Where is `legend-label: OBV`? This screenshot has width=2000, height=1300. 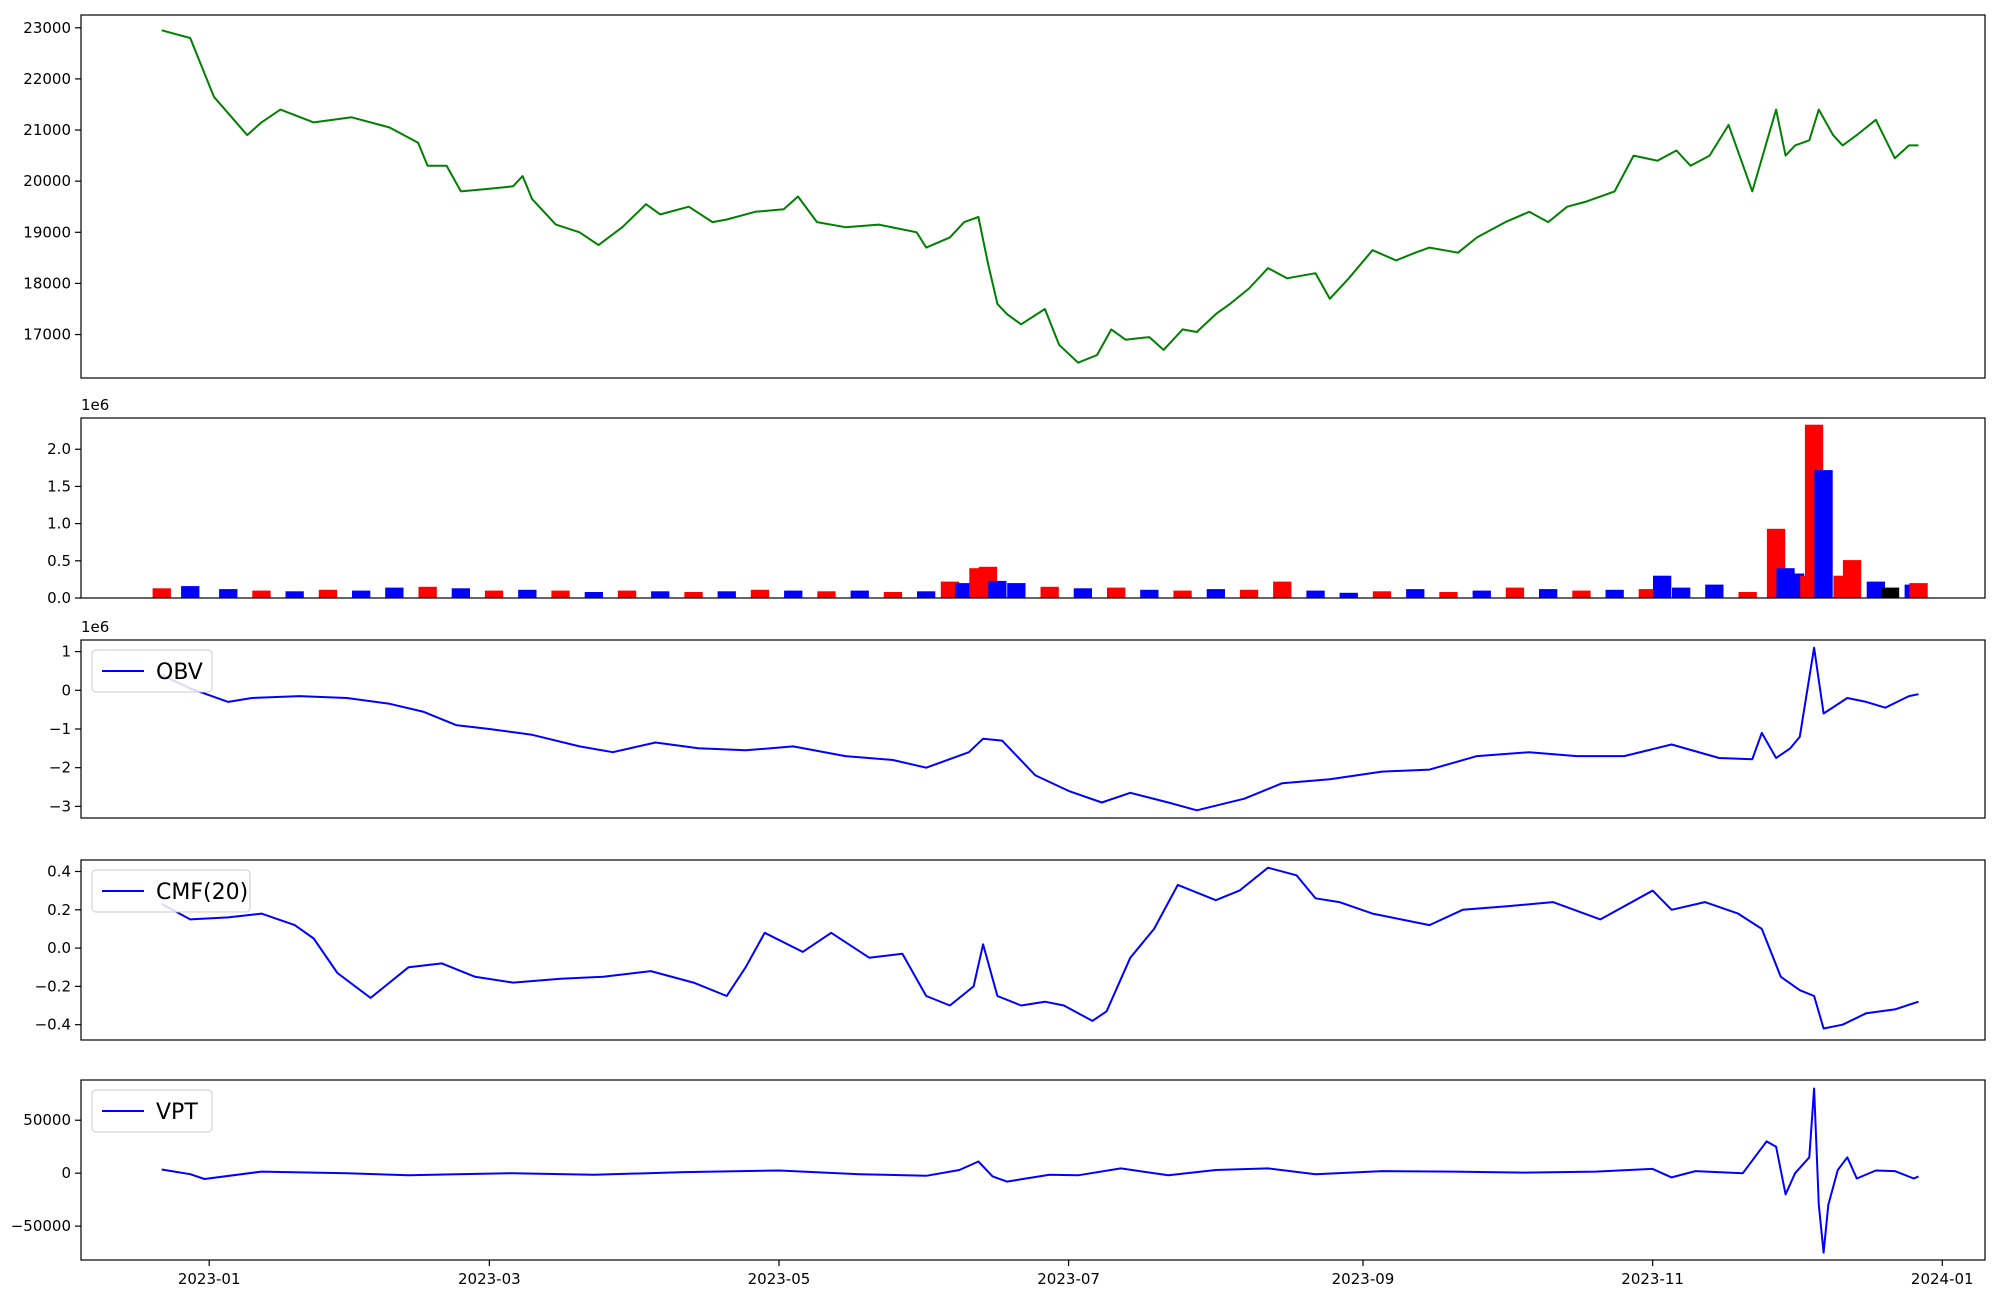
legend-label: OBV is located at coordinates (179, 672).